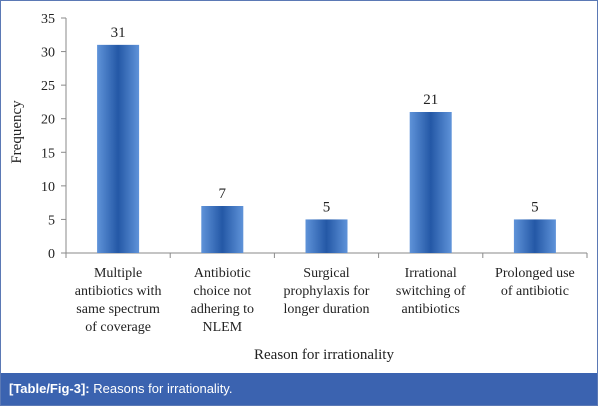  What do you see at coordinates (223, 194) in the screenshot?
I see `data-label: 7` at bounding box center [223, 194].